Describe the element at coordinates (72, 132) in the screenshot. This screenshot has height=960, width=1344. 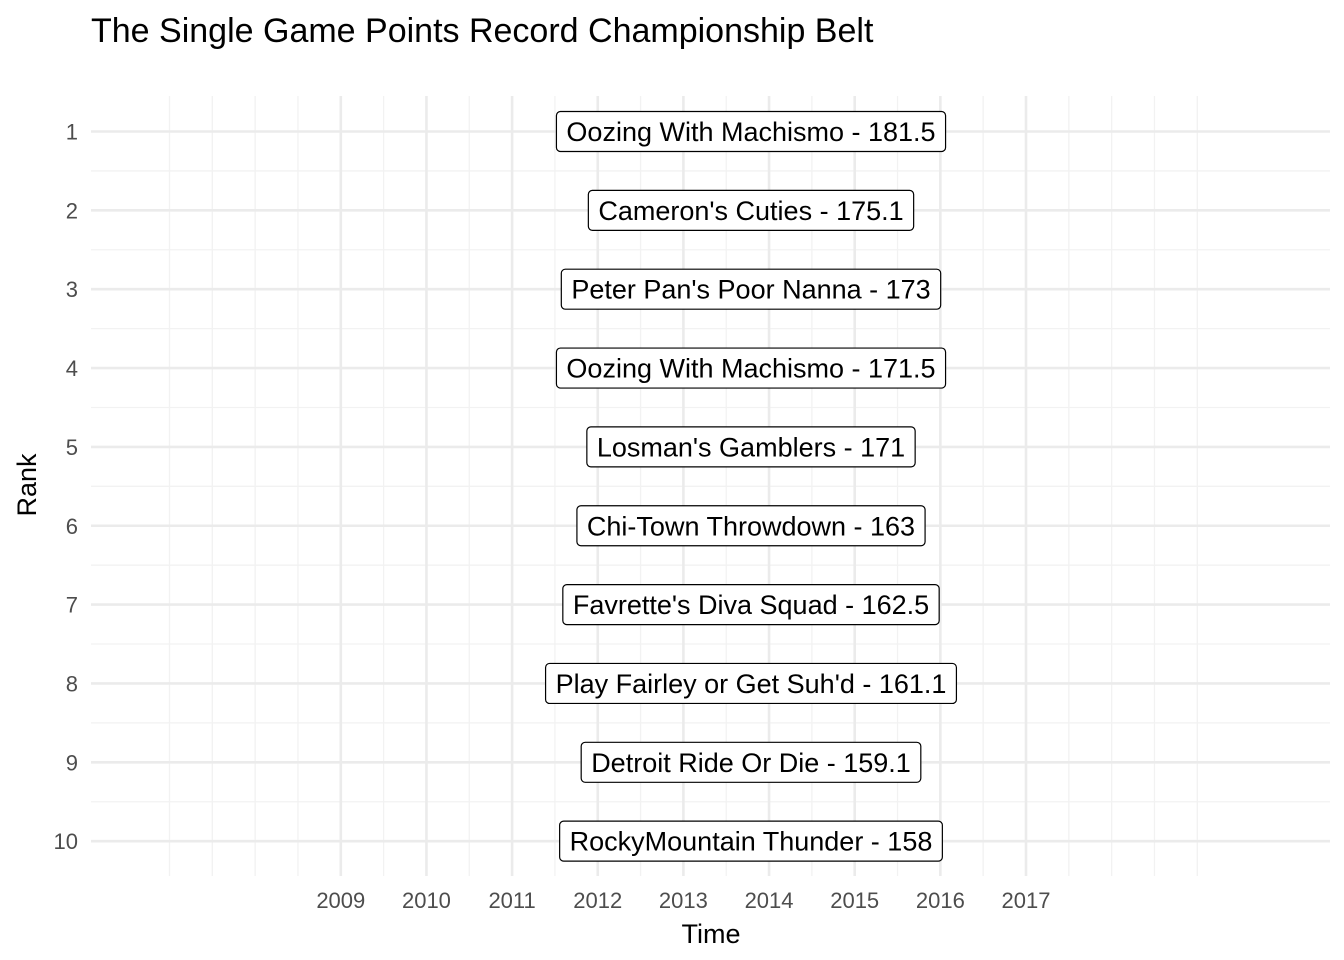
I see `y-tick-label: 1` at that location.